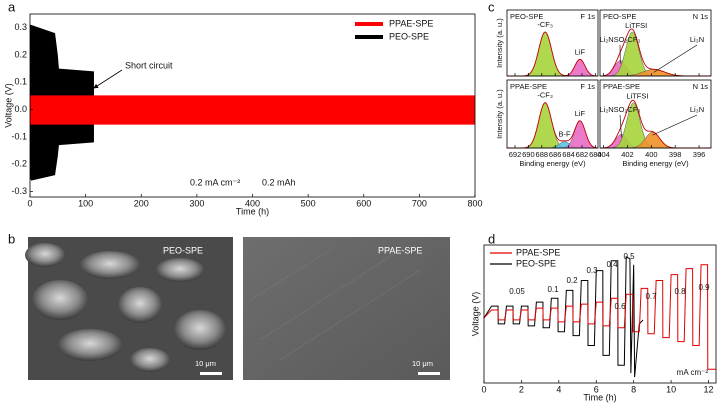  Describe the element at coordinates (85, 203) in the screenshot. I see `x-tick-label: 100` at that location.